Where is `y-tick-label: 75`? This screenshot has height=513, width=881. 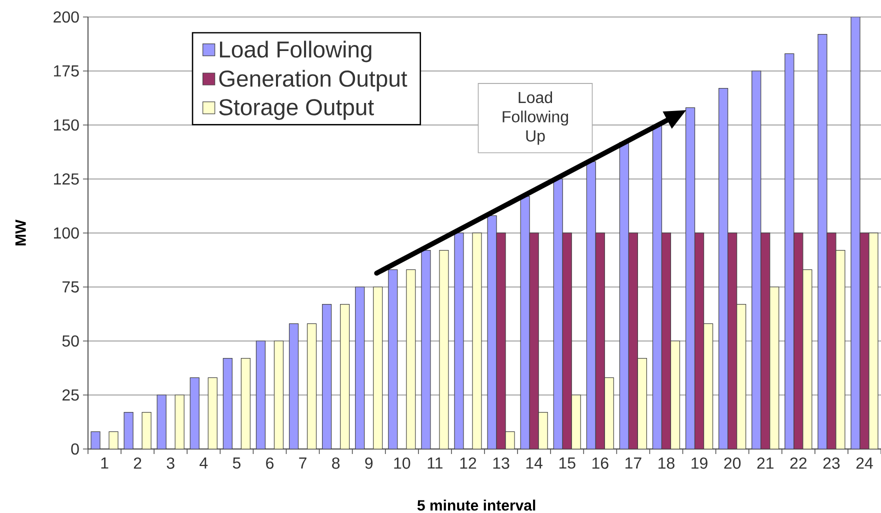
y-tick-label: 75 is located at coordinates (70, 287).